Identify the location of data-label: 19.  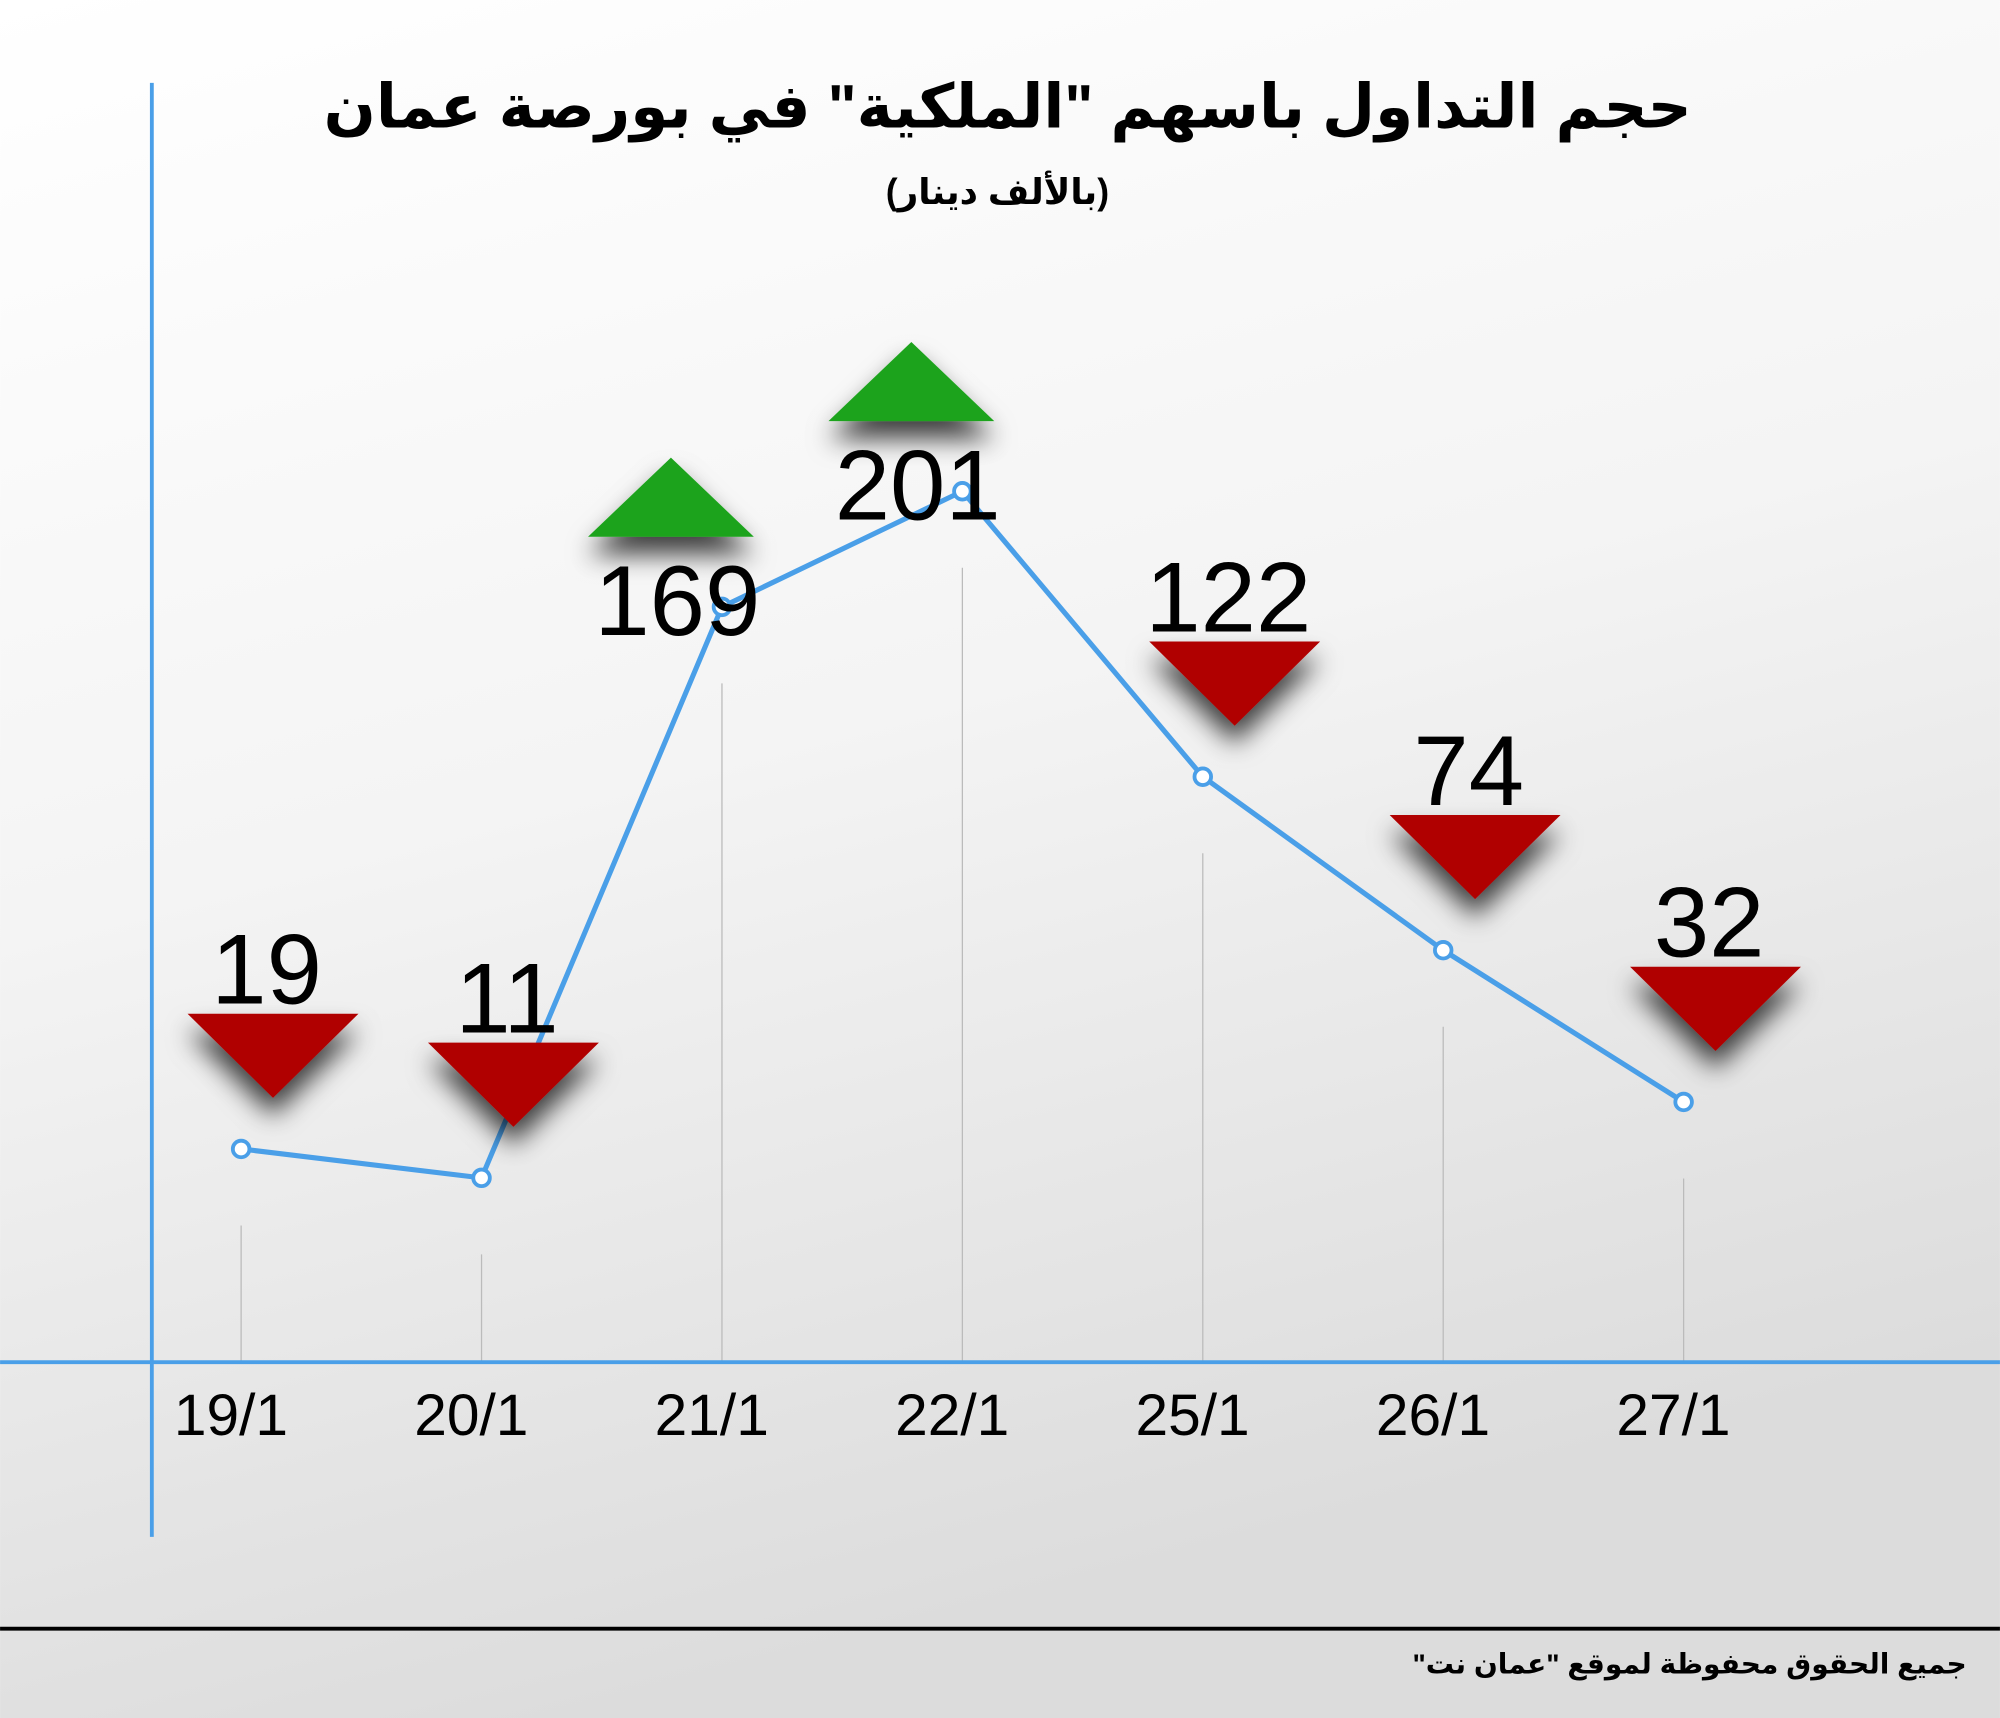
(266, 970).